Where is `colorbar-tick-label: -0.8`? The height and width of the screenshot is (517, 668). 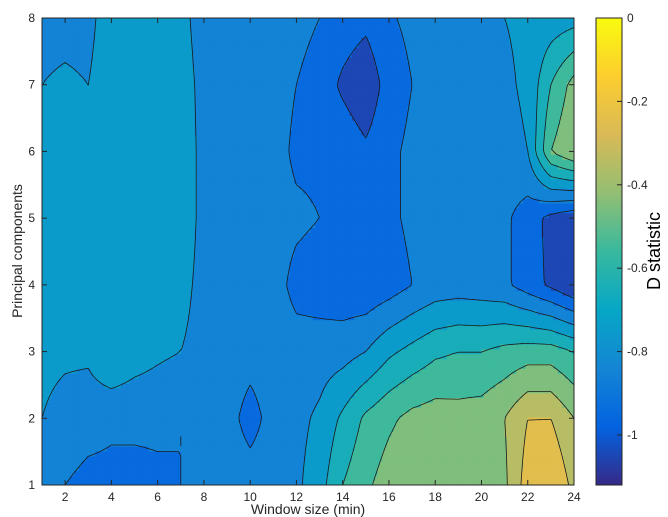 colorbar-tick-label: -0.8 is located at coordinates (637, 352).